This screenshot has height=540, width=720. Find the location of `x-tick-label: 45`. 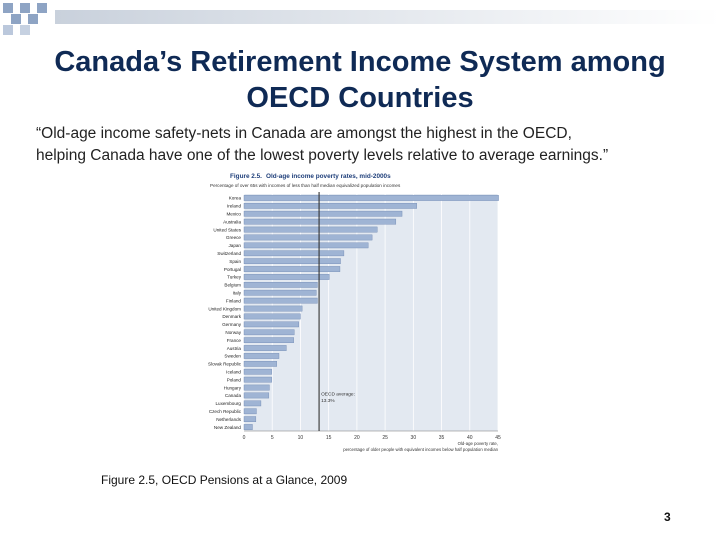

x-tick-label: 45 is located at coordinates (498, 438).